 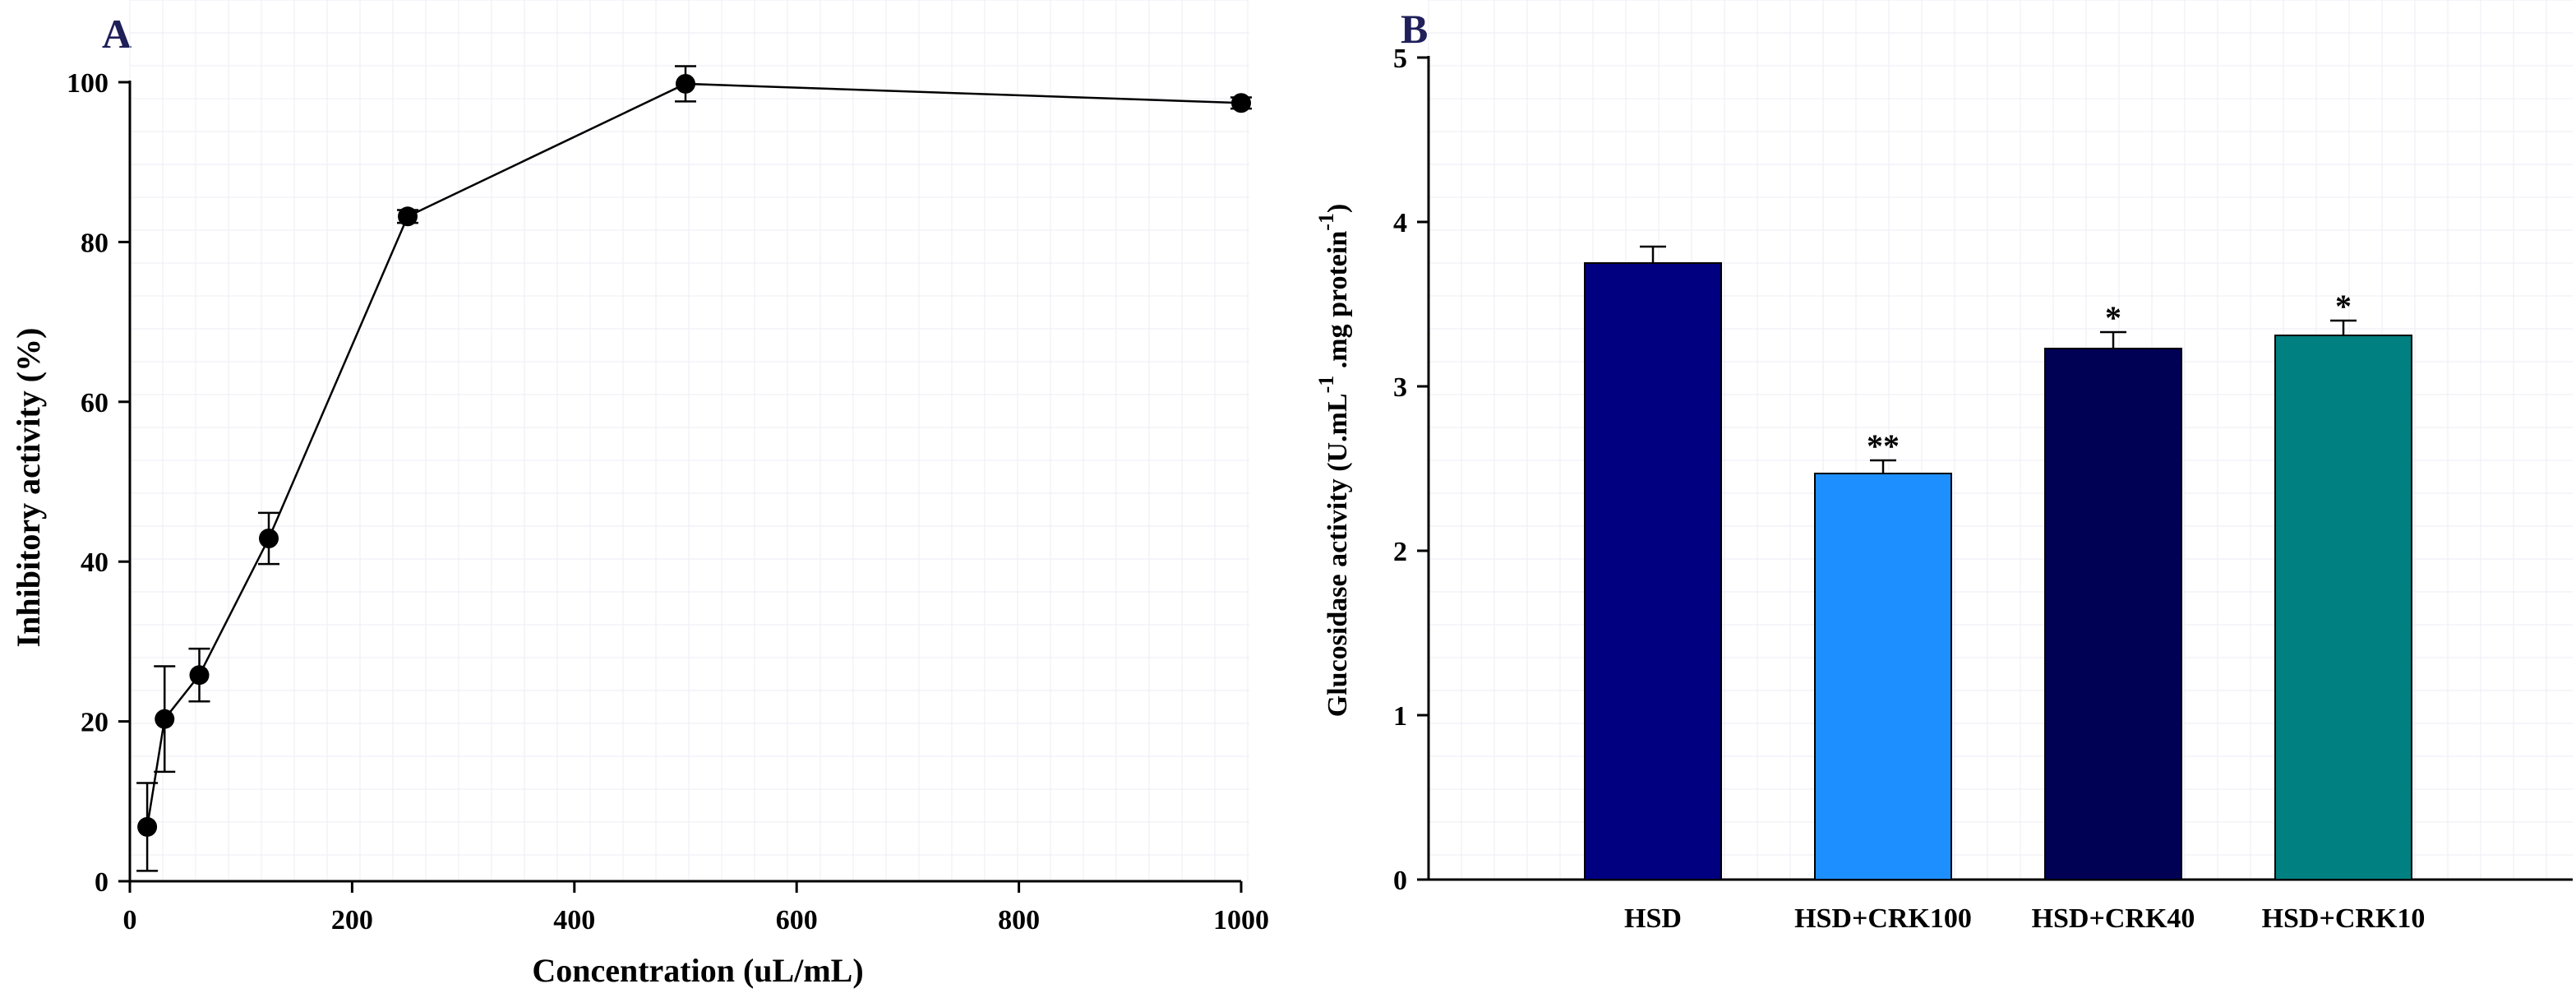 What do you see at coordinates (95, 403) in the screenshot?
I see `y-tick-label: 60` at bounding box center [95, 403].